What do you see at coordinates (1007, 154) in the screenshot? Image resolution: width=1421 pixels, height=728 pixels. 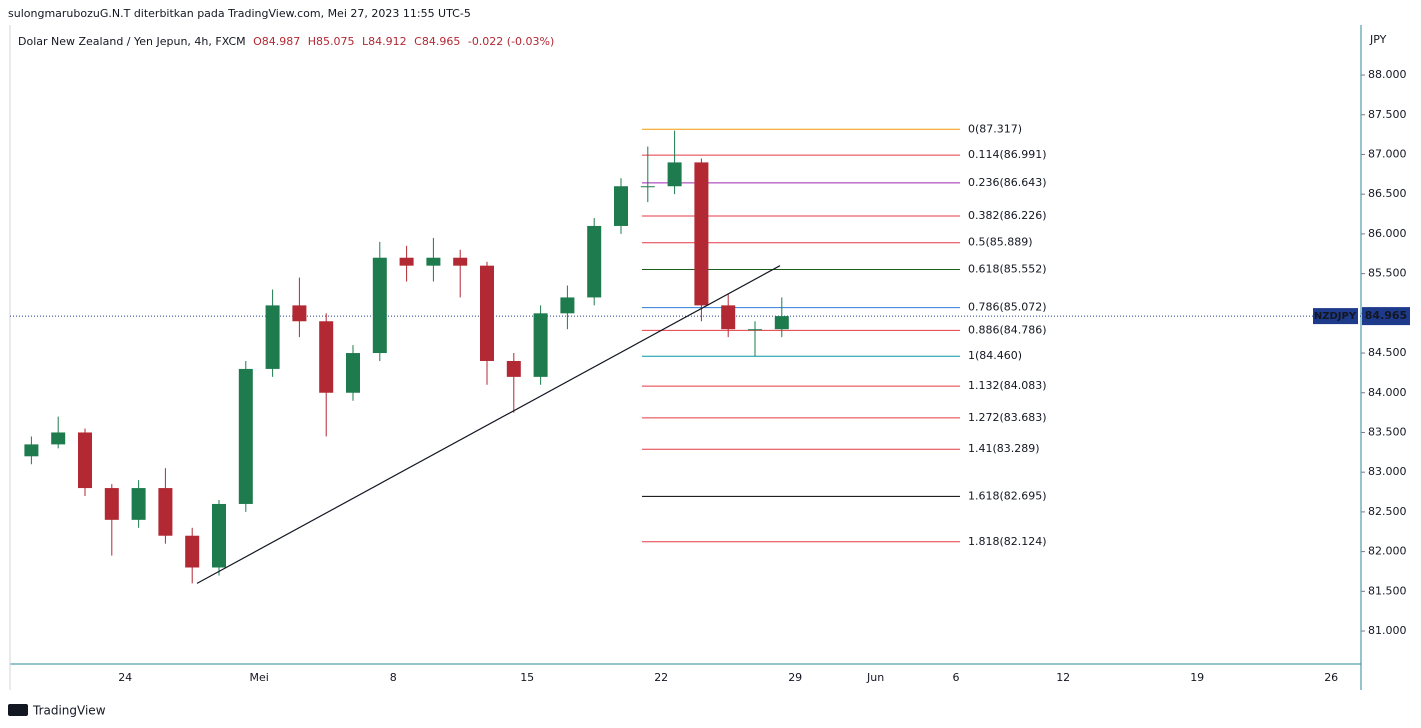 I see `fib-label: 0.114(86.991)` at bounding box center [1007, 154].